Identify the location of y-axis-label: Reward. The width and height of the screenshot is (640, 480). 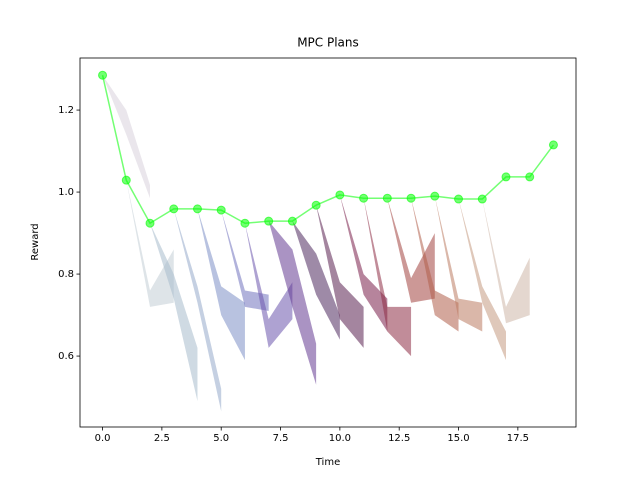
(35, 241).